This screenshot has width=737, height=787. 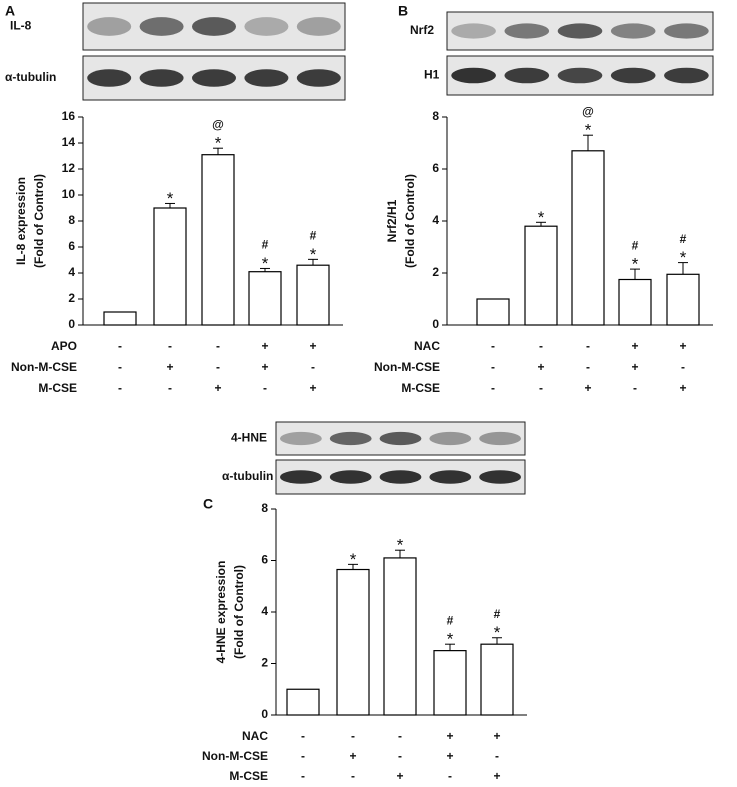 What do you see at coordinates (69, 142) in the screenshot?
I see `y-tick-label: 14` at bounding box center [69, 142].